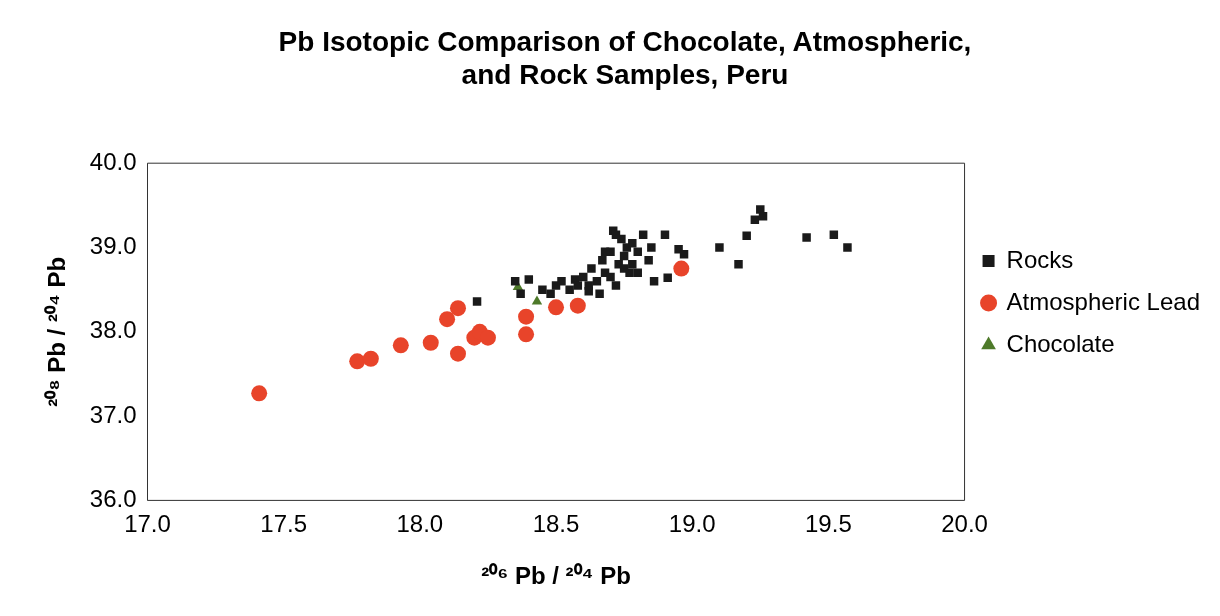 This screenshot has height=616, width=1220. I want to click on text: Pb Isotopic Comparison of Chocolate, Atmospheric,, so click(625, 41).